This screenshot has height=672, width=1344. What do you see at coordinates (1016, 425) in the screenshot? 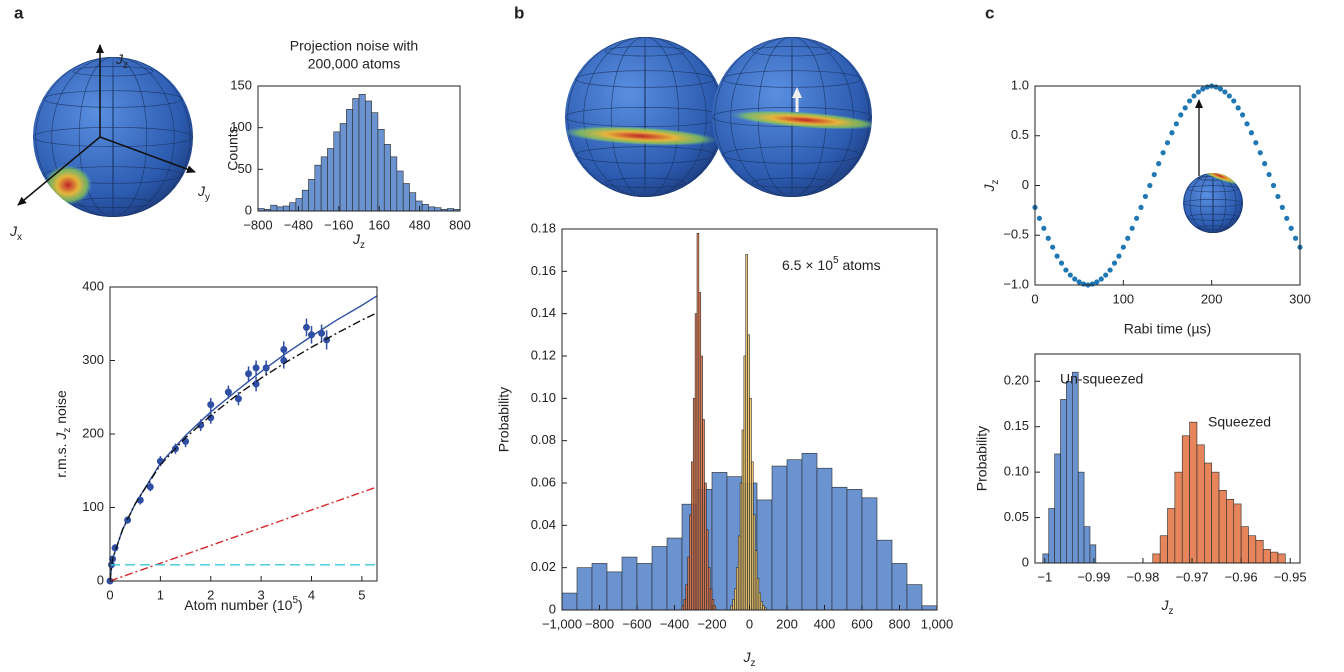
I see `y-tick-label: 0.15` at bounding box center [1016, 425].